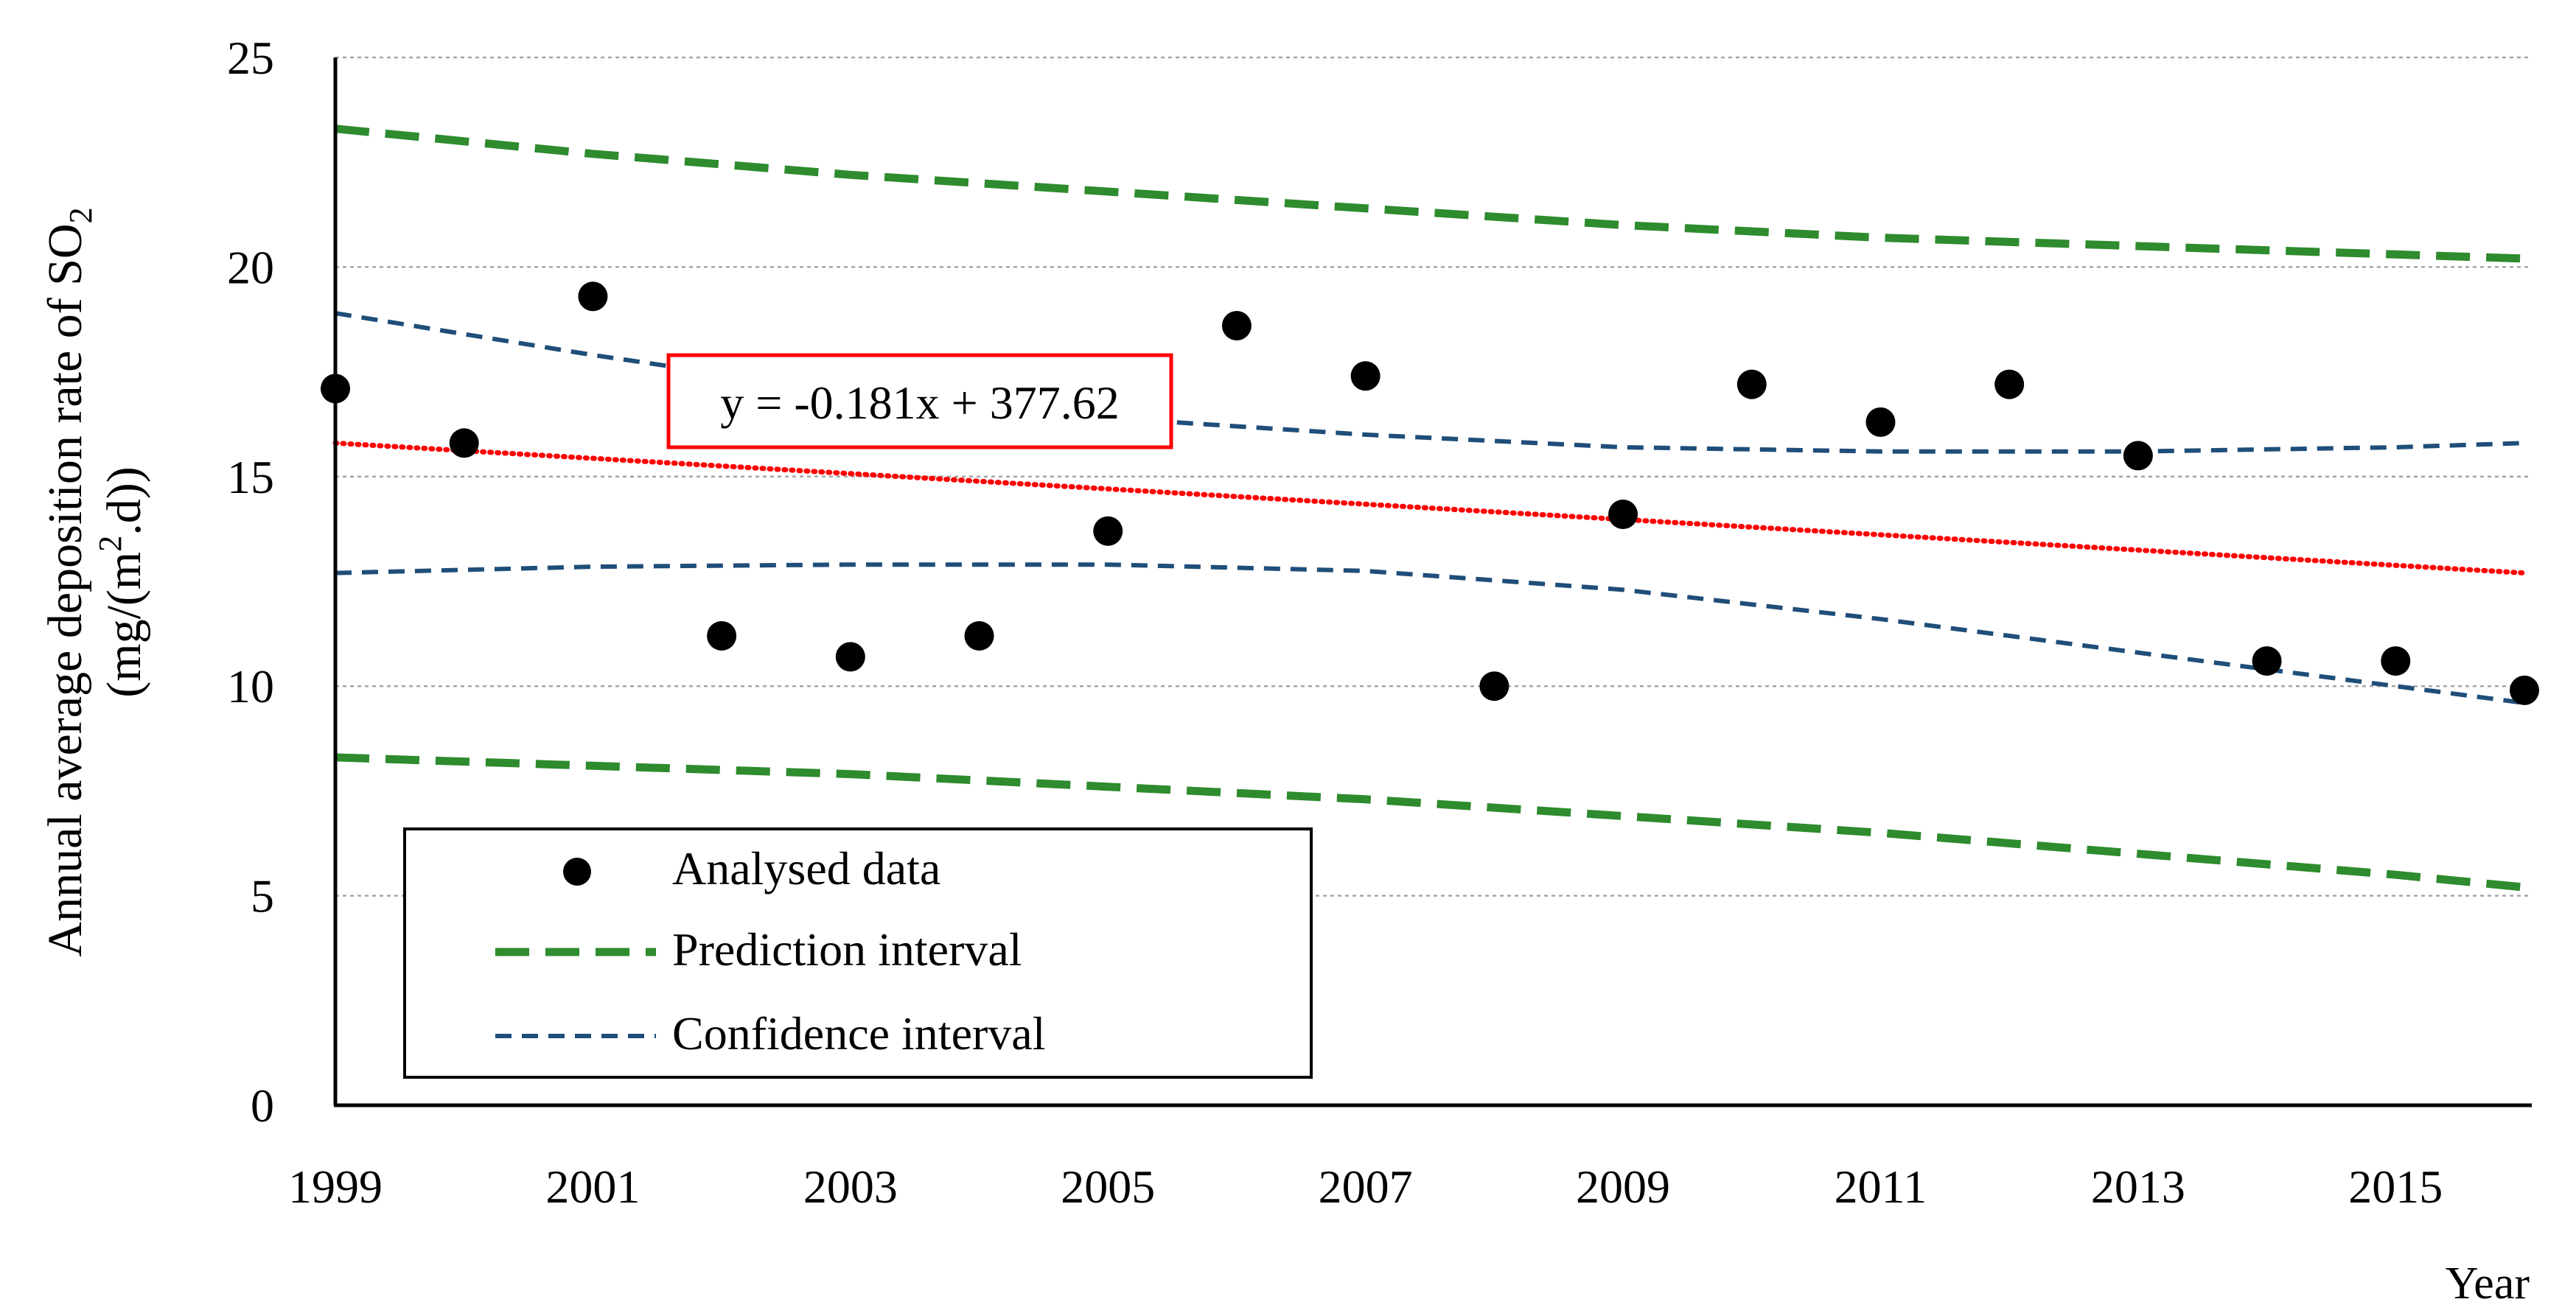  I want to click on svg-text:Annual average deposition rate: Annual average deposition rate of SO2, so click(68, 581).